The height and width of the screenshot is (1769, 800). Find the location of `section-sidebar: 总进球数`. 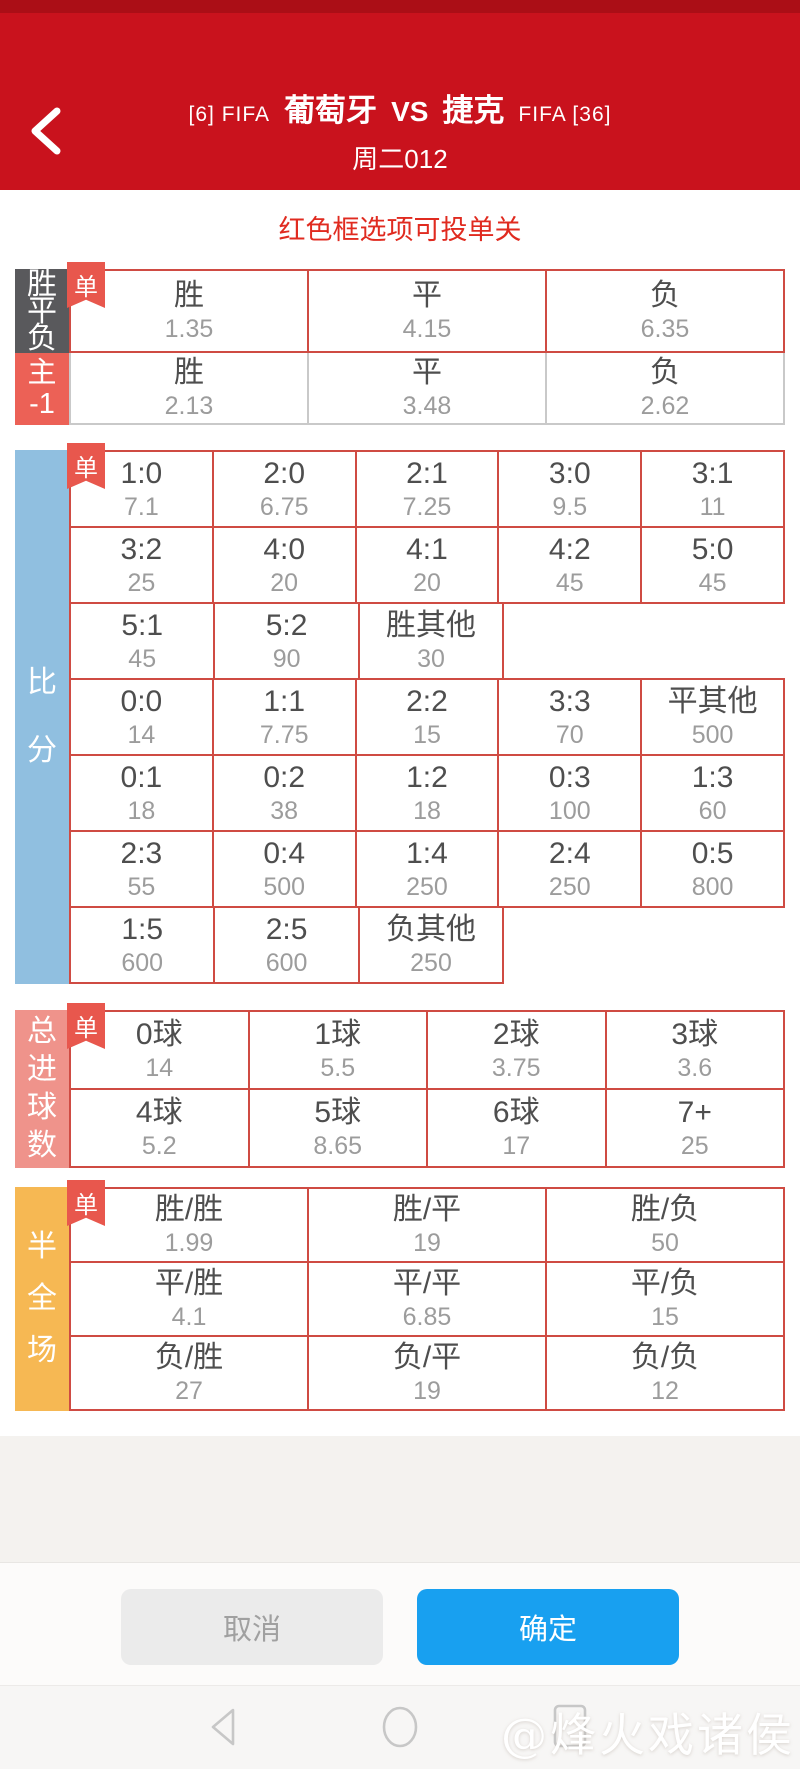

section-sidebar: 总进球数 is located at coordinates (42, 1089).